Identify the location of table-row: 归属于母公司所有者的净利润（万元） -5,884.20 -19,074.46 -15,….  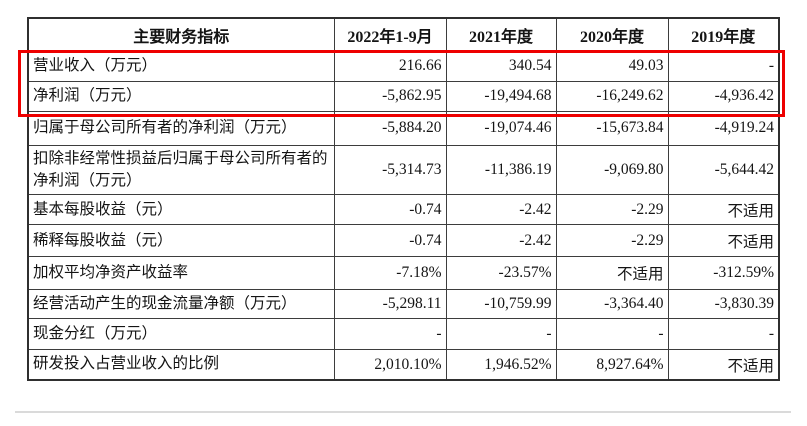
(403, 128).